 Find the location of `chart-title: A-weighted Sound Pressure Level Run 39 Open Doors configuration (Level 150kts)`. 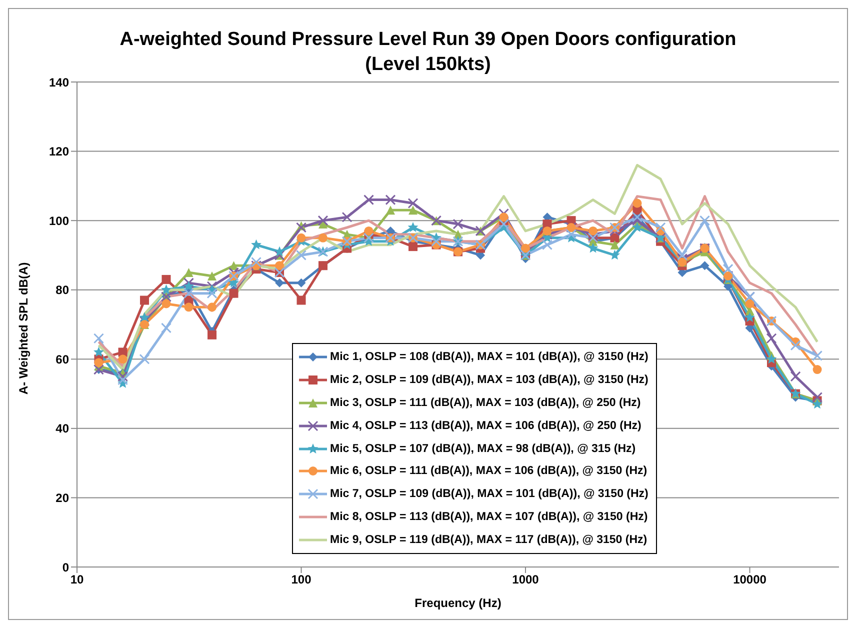

chart-title: A-weighted Sound Pressure Level Run 39 Open Doors configuration (Level 150kts) is located at coordinates (428, 52).